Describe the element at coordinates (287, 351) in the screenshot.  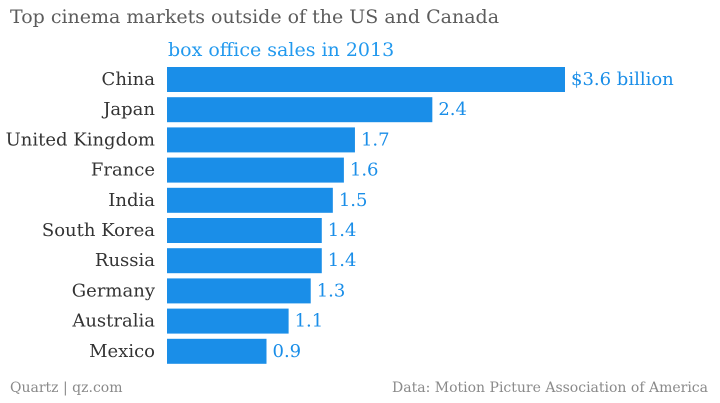
I see `value-label: 0.9` at that location.